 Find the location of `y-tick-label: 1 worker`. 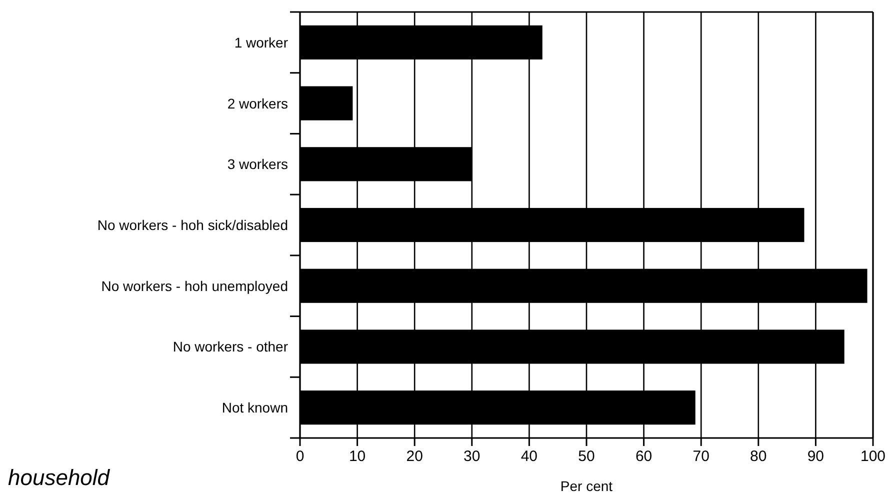

y-tick-label: 1 worker is located at coordinates (261, 42).